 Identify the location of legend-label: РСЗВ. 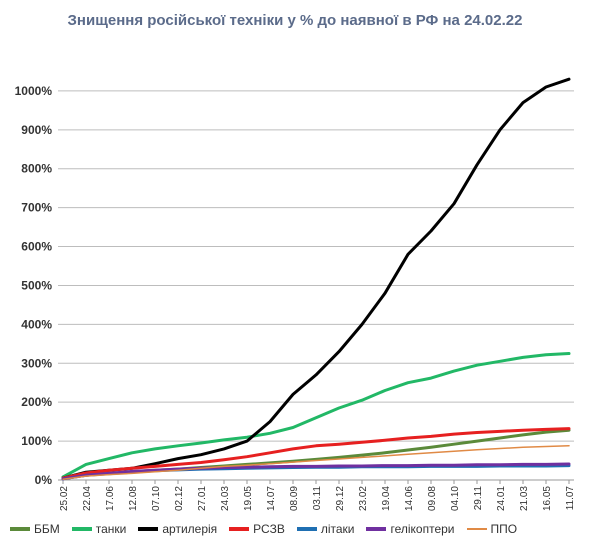
(269, 529).